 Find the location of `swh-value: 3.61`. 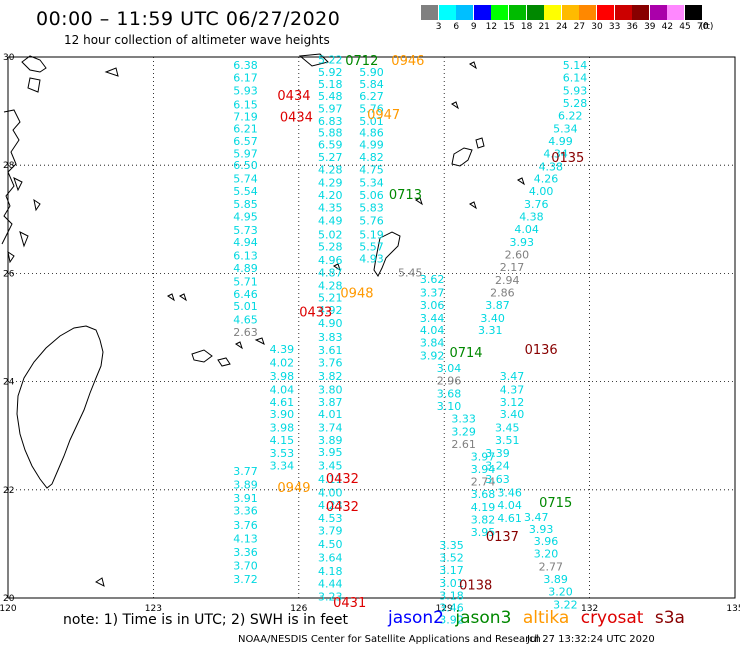

swh-value: 3.61 is located at coordinates (330, 350).